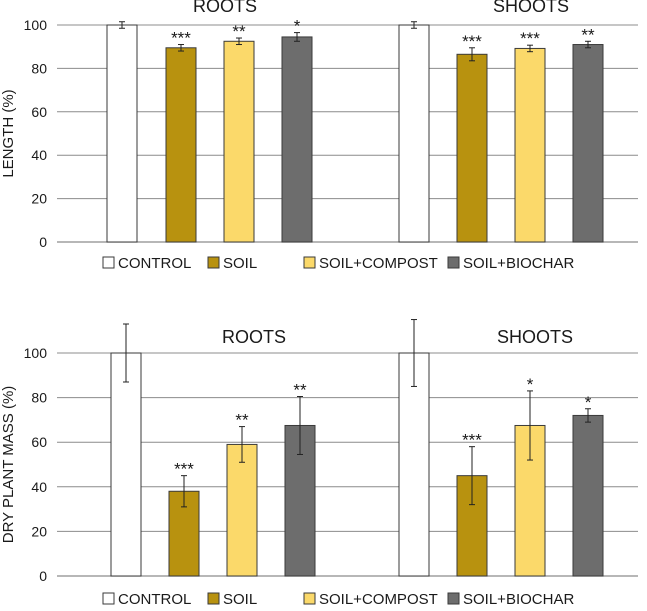  What do you see at coordinates (154, 263) in the screenshot?
I see `panel1-legend-label: CONTROL` at bounding box center [154, 263].